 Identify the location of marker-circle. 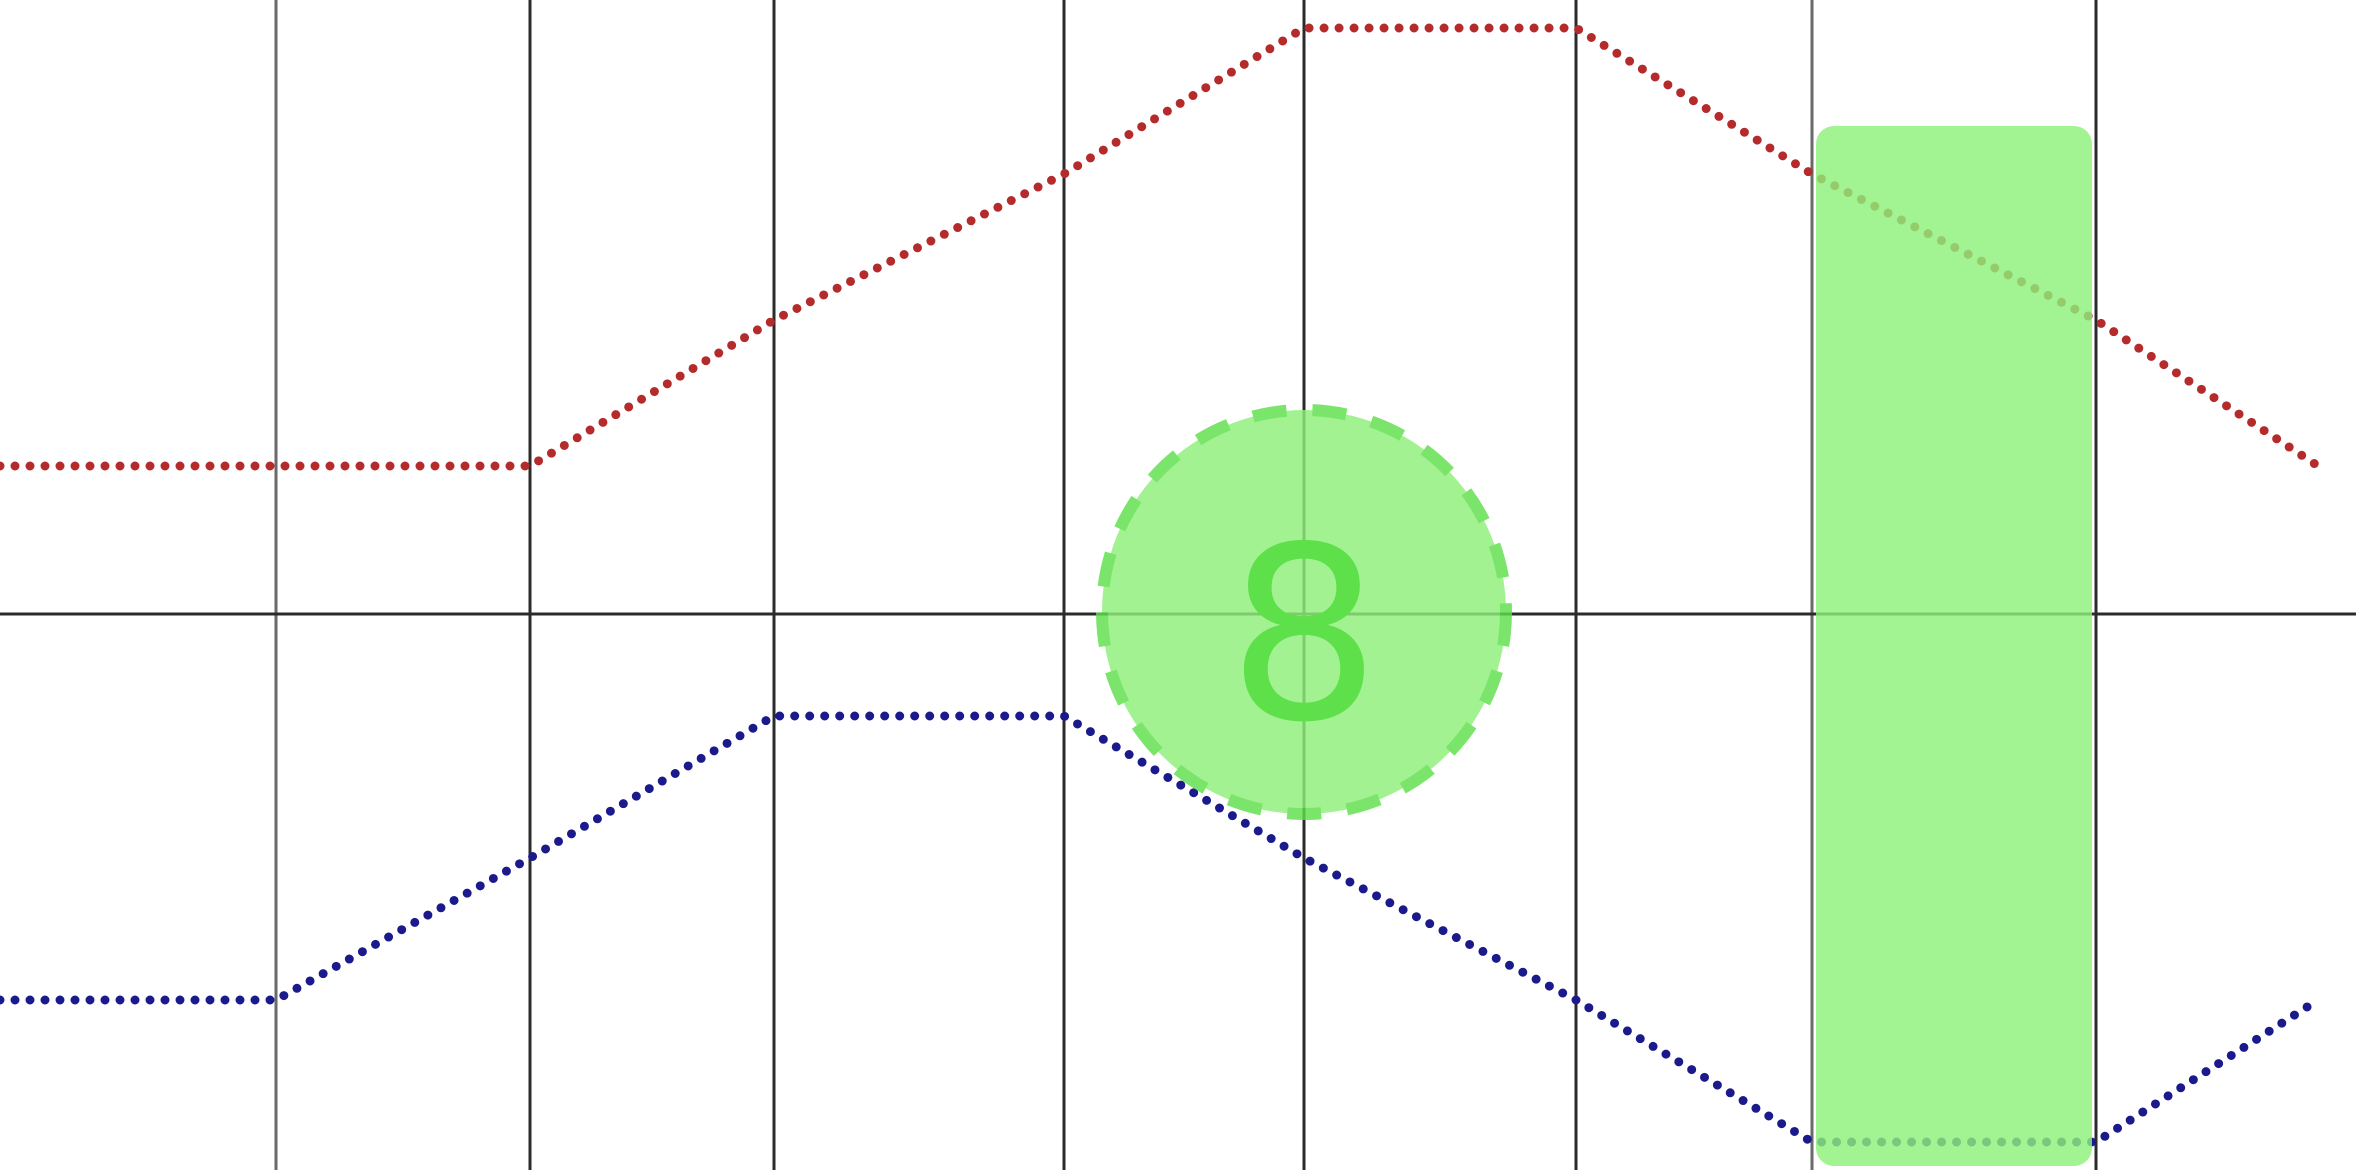
(1304, 612).